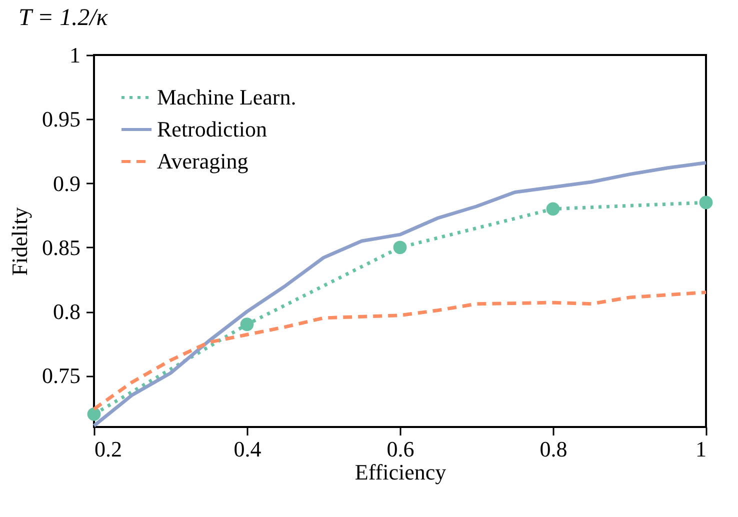 The height and width of the screenshot is (517, 738). Describe the element at coordinates (554, 449) in the screenshot. I see `x-tick-label: 0.8` at that location.